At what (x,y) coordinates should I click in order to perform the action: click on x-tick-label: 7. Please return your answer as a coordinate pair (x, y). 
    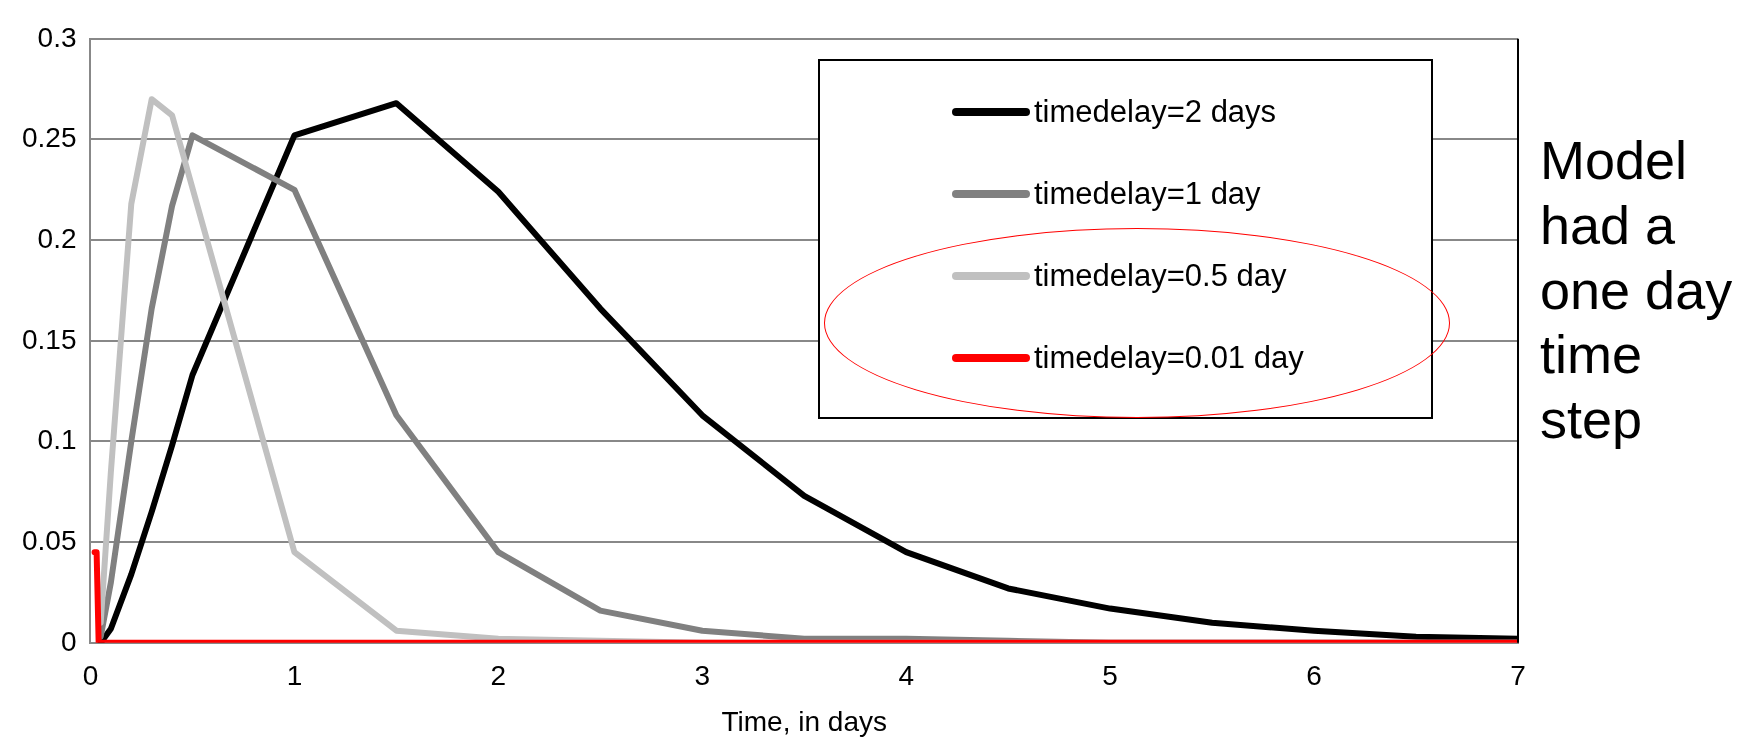
    Looking at the image, I should click on (1518, 676).